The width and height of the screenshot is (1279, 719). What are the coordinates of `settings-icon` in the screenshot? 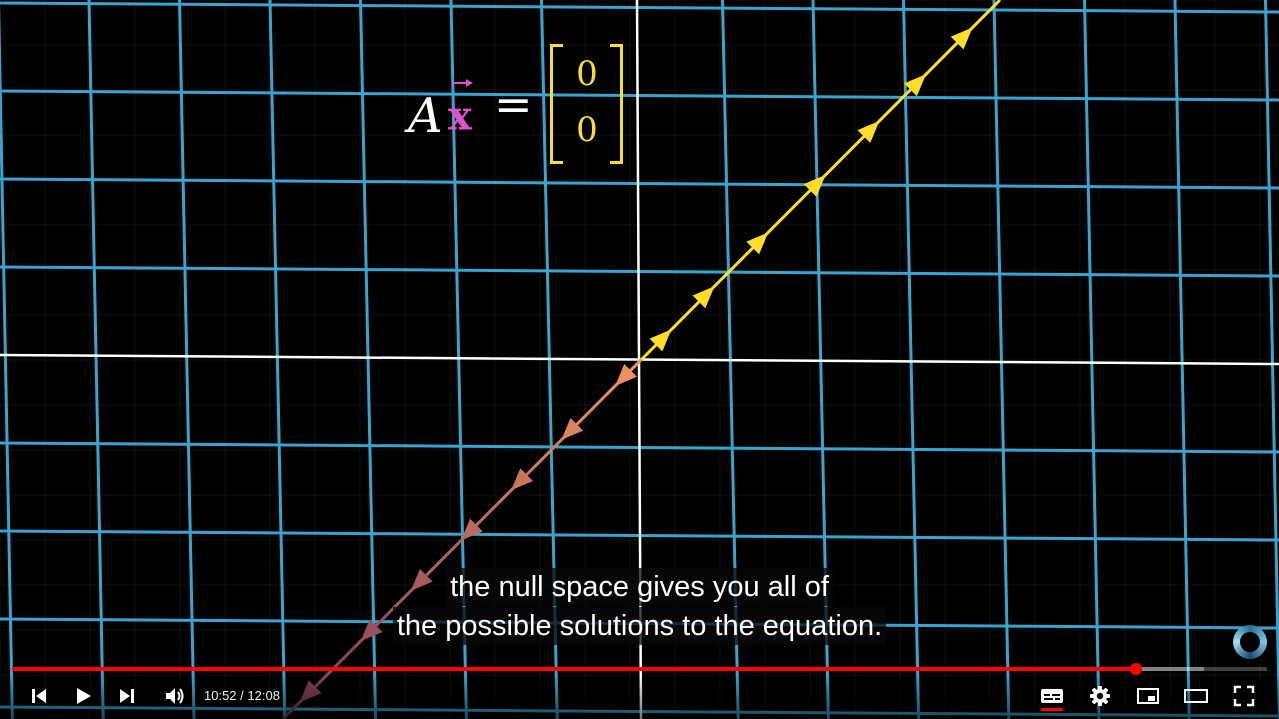 It's located at (1100, 696).